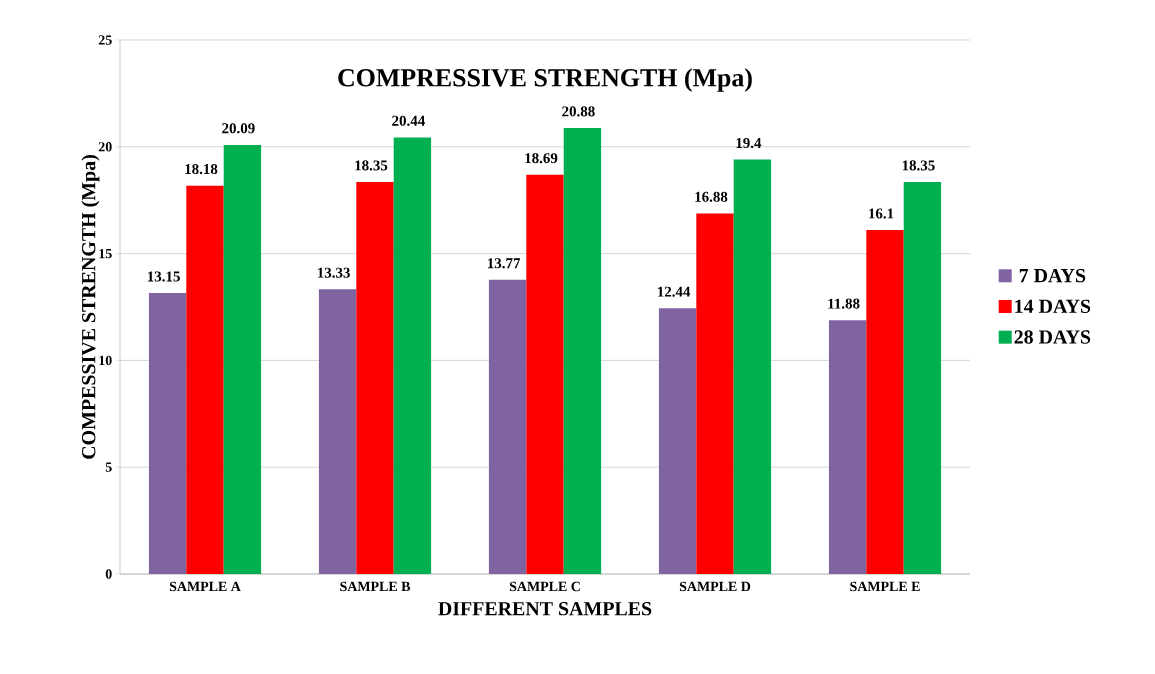 This screenshot has height=674, width=1155. I want to click on data-label: 20.88, so click(578, 111).